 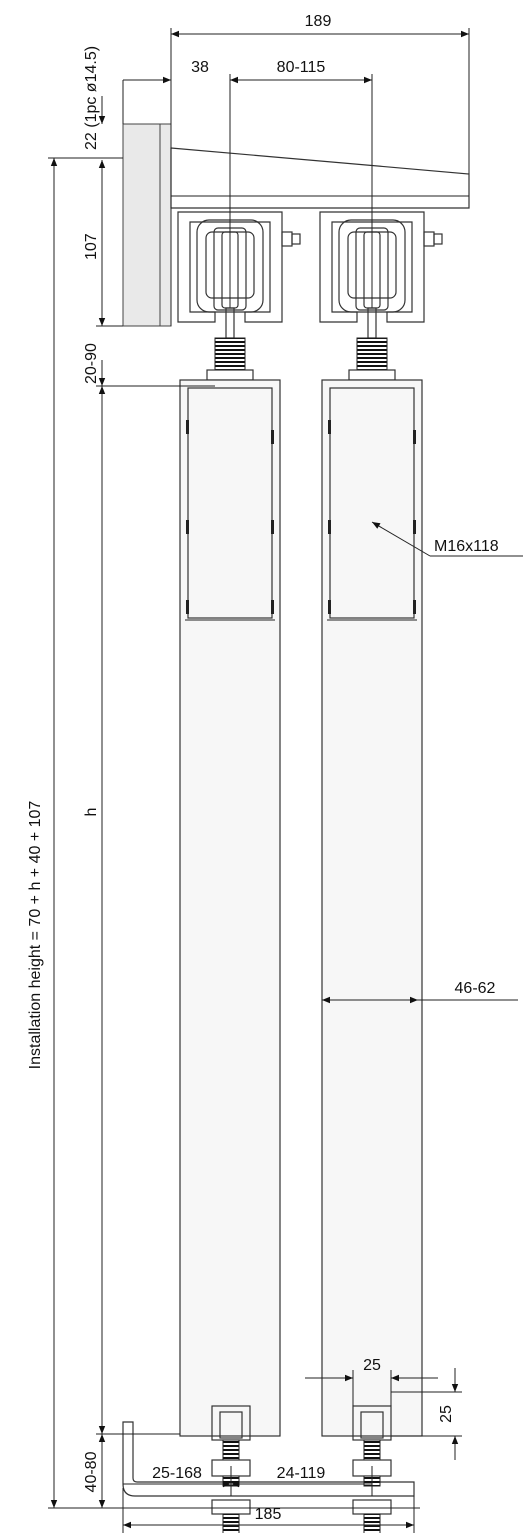 I want to click on right-trolley, so click(x=381, y=275).